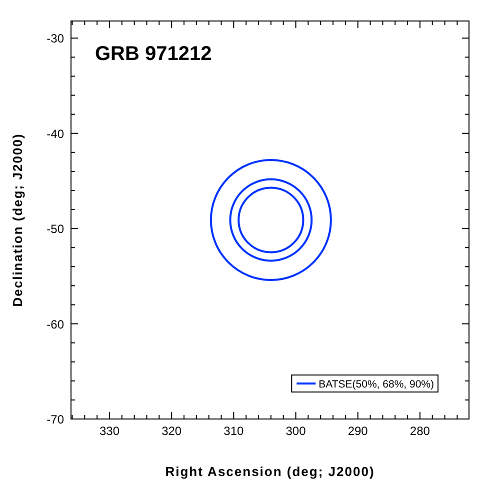 This screenshot has height=490, width=490. I want to click on x-axis-title: Right Ascension (deg; J2000), so click(270, 471).